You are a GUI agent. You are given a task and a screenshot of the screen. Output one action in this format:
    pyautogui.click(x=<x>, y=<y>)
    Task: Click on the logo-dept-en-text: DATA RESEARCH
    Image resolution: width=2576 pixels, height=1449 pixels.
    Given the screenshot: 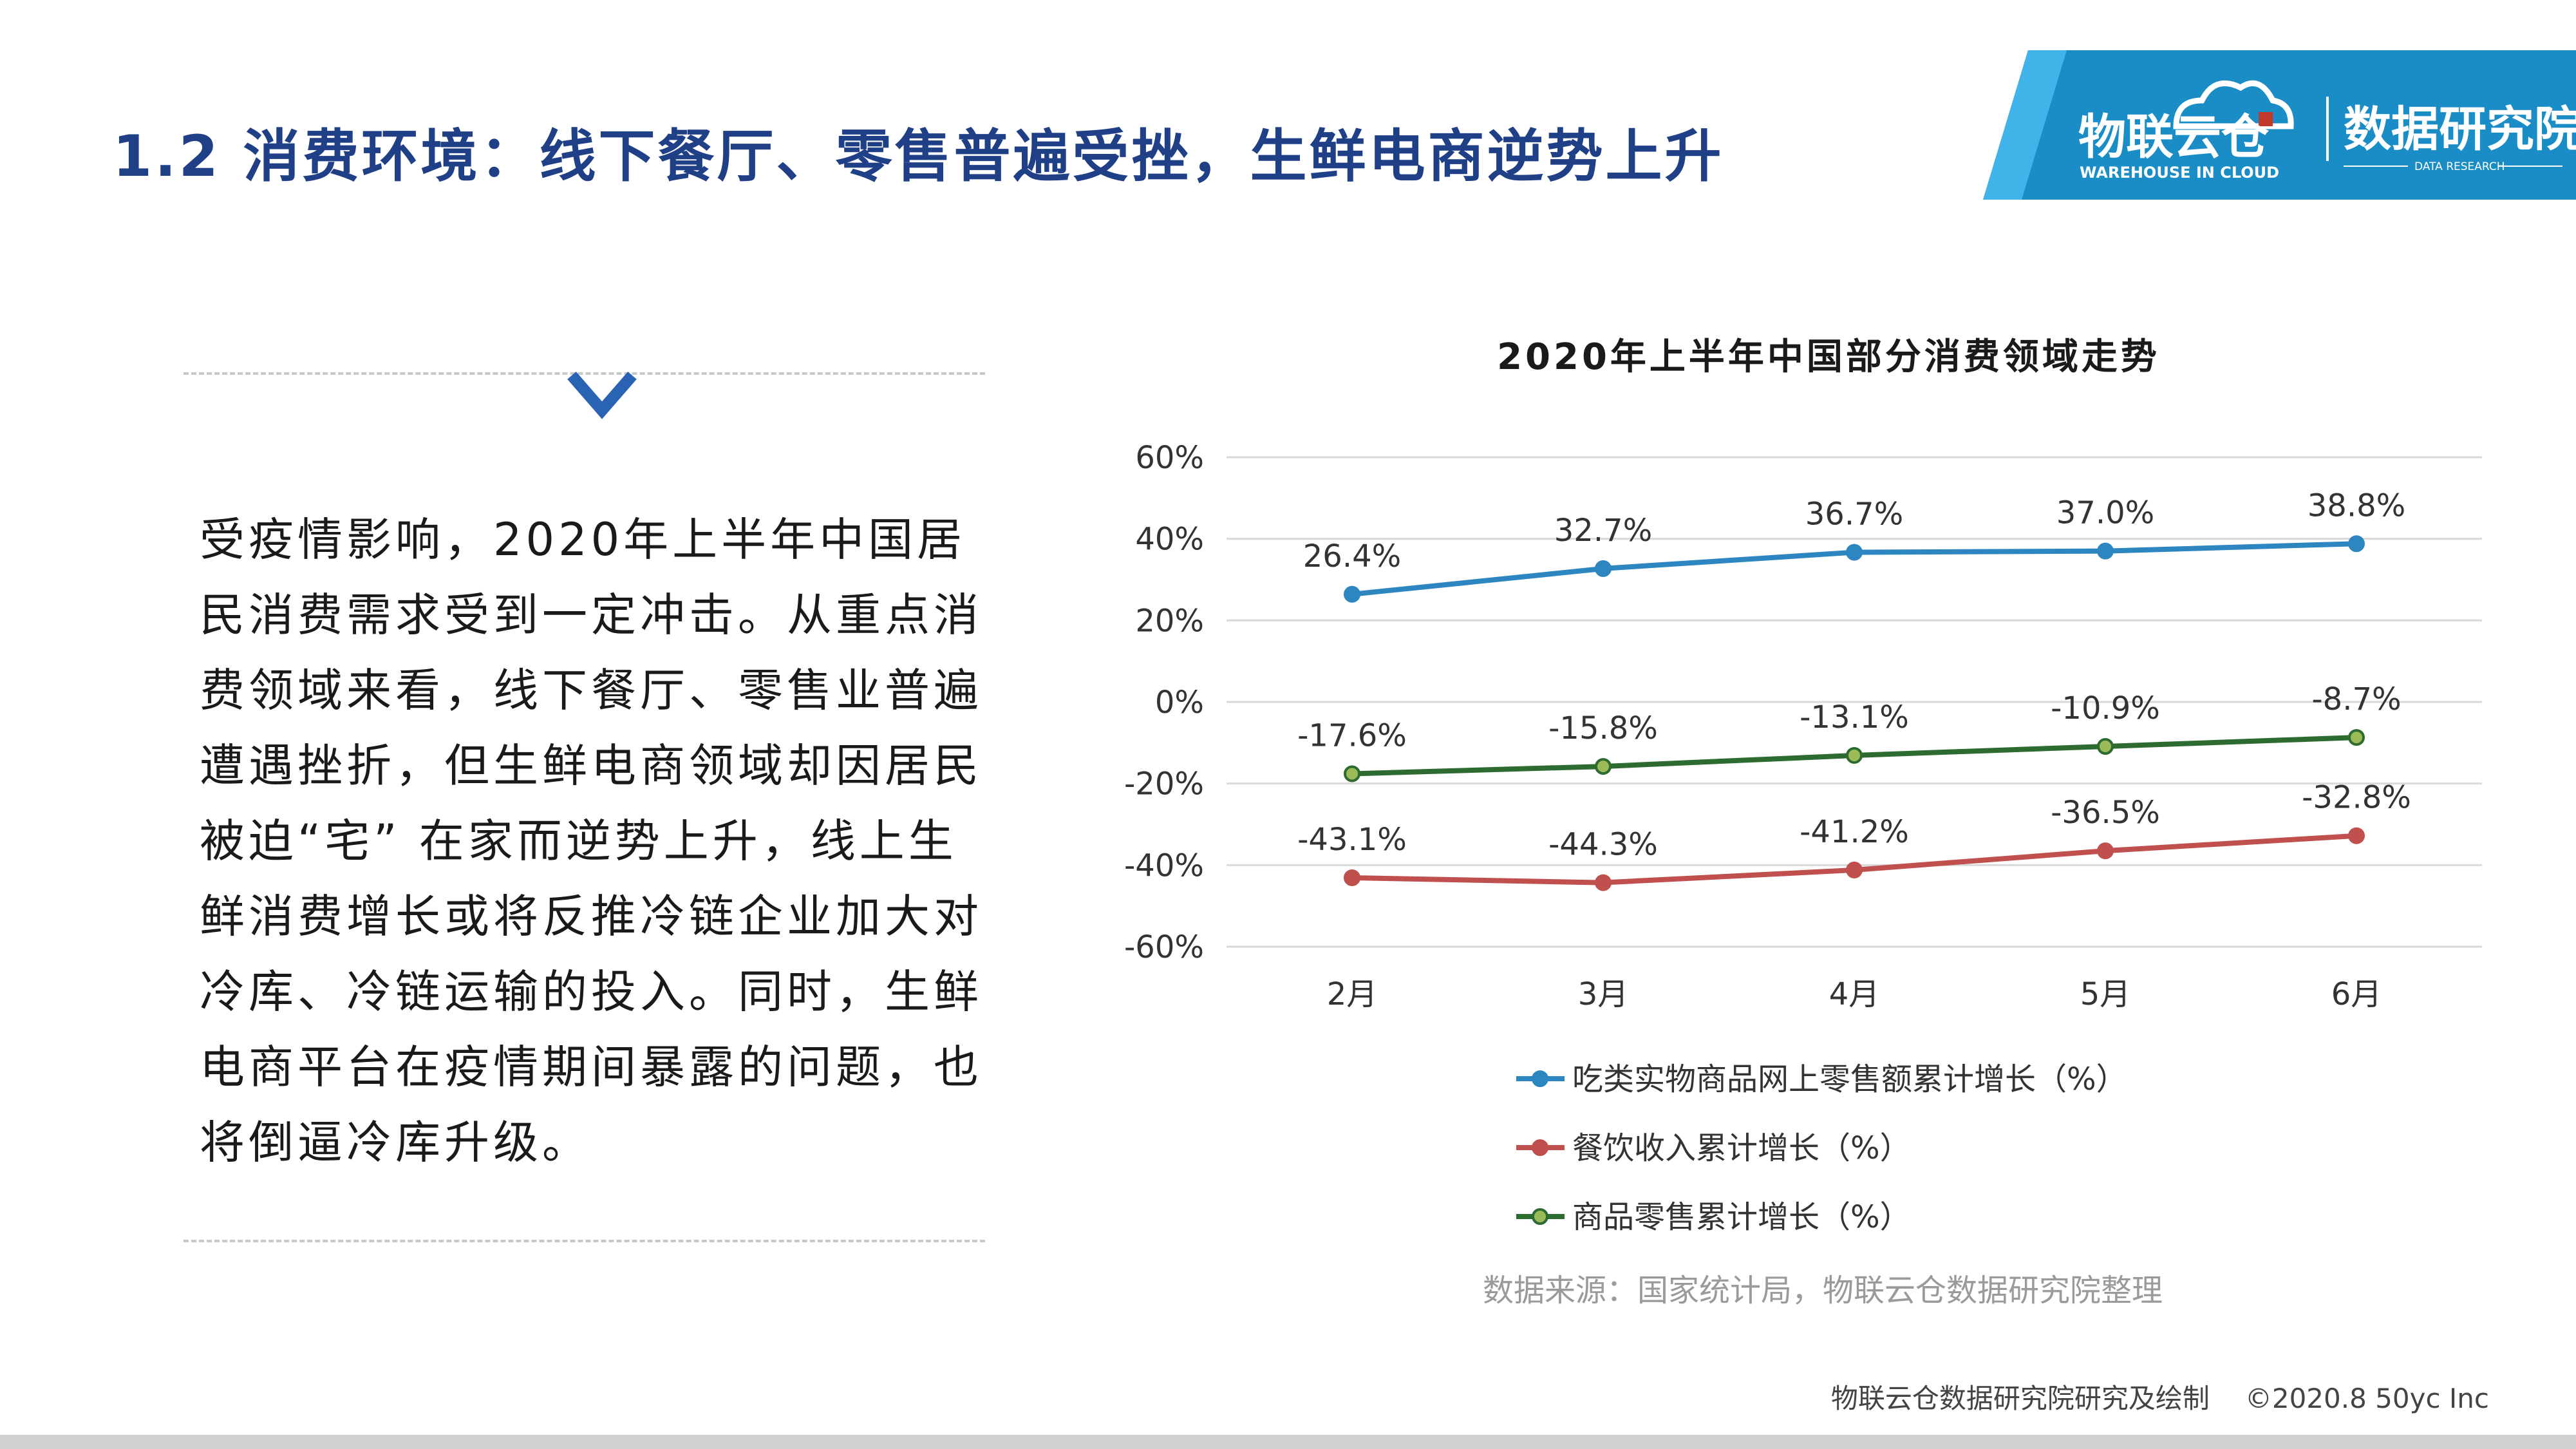 What is the action you would take?
    pyautogui.click(x=2459, y=167)
    